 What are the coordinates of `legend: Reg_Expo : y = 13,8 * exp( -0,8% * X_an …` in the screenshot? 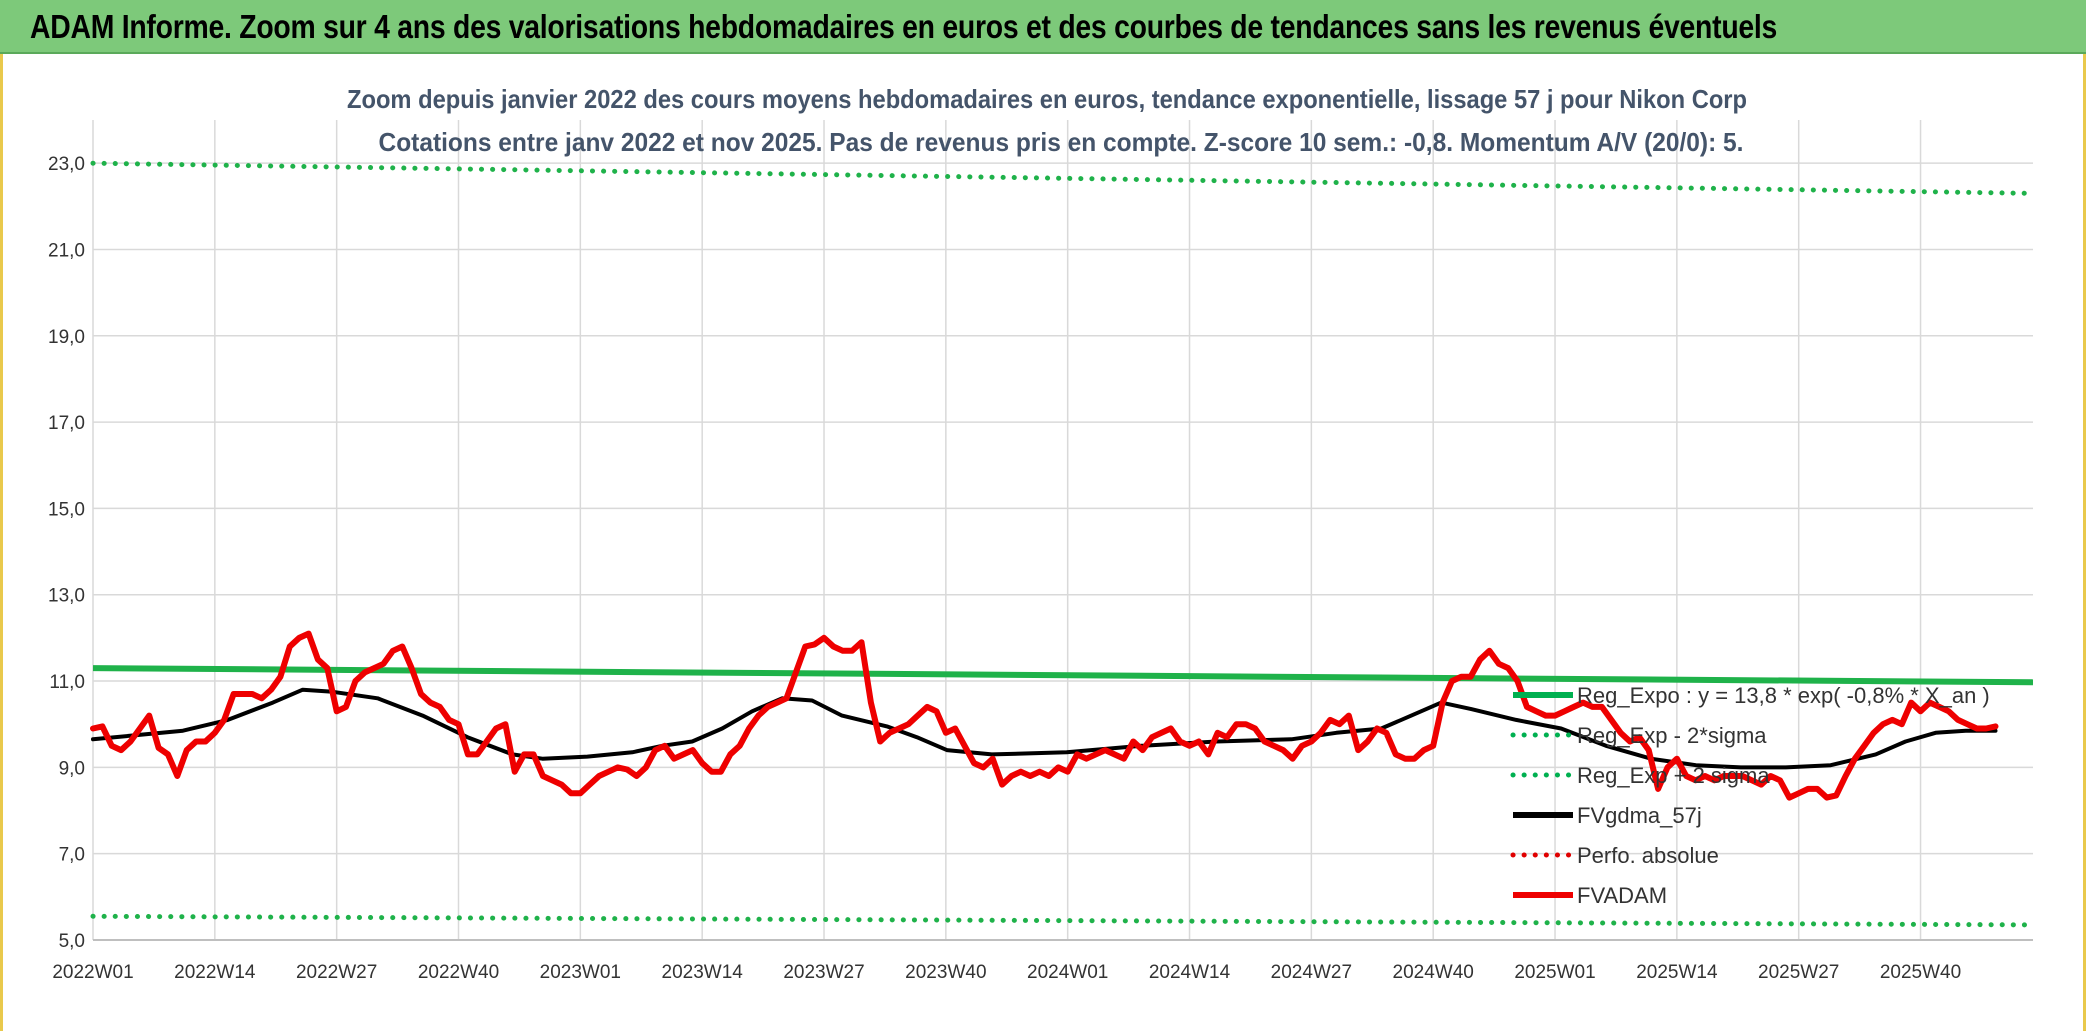 It's located at (1750, 795).